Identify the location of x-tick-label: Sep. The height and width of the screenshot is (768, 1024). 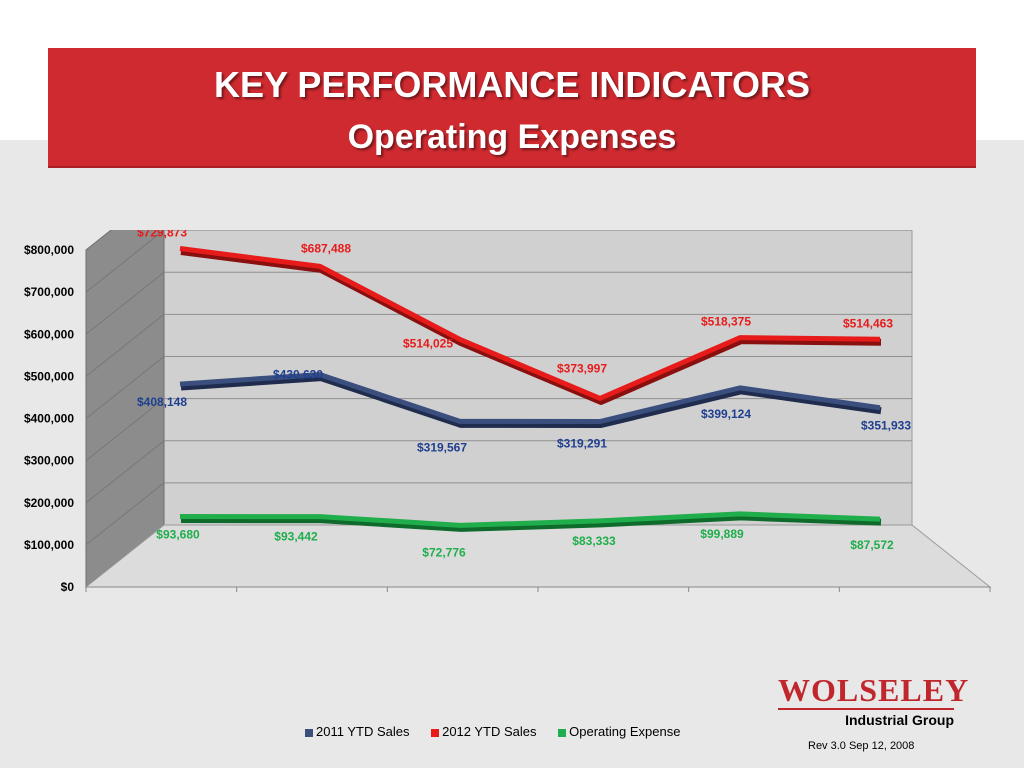
(162, 599).